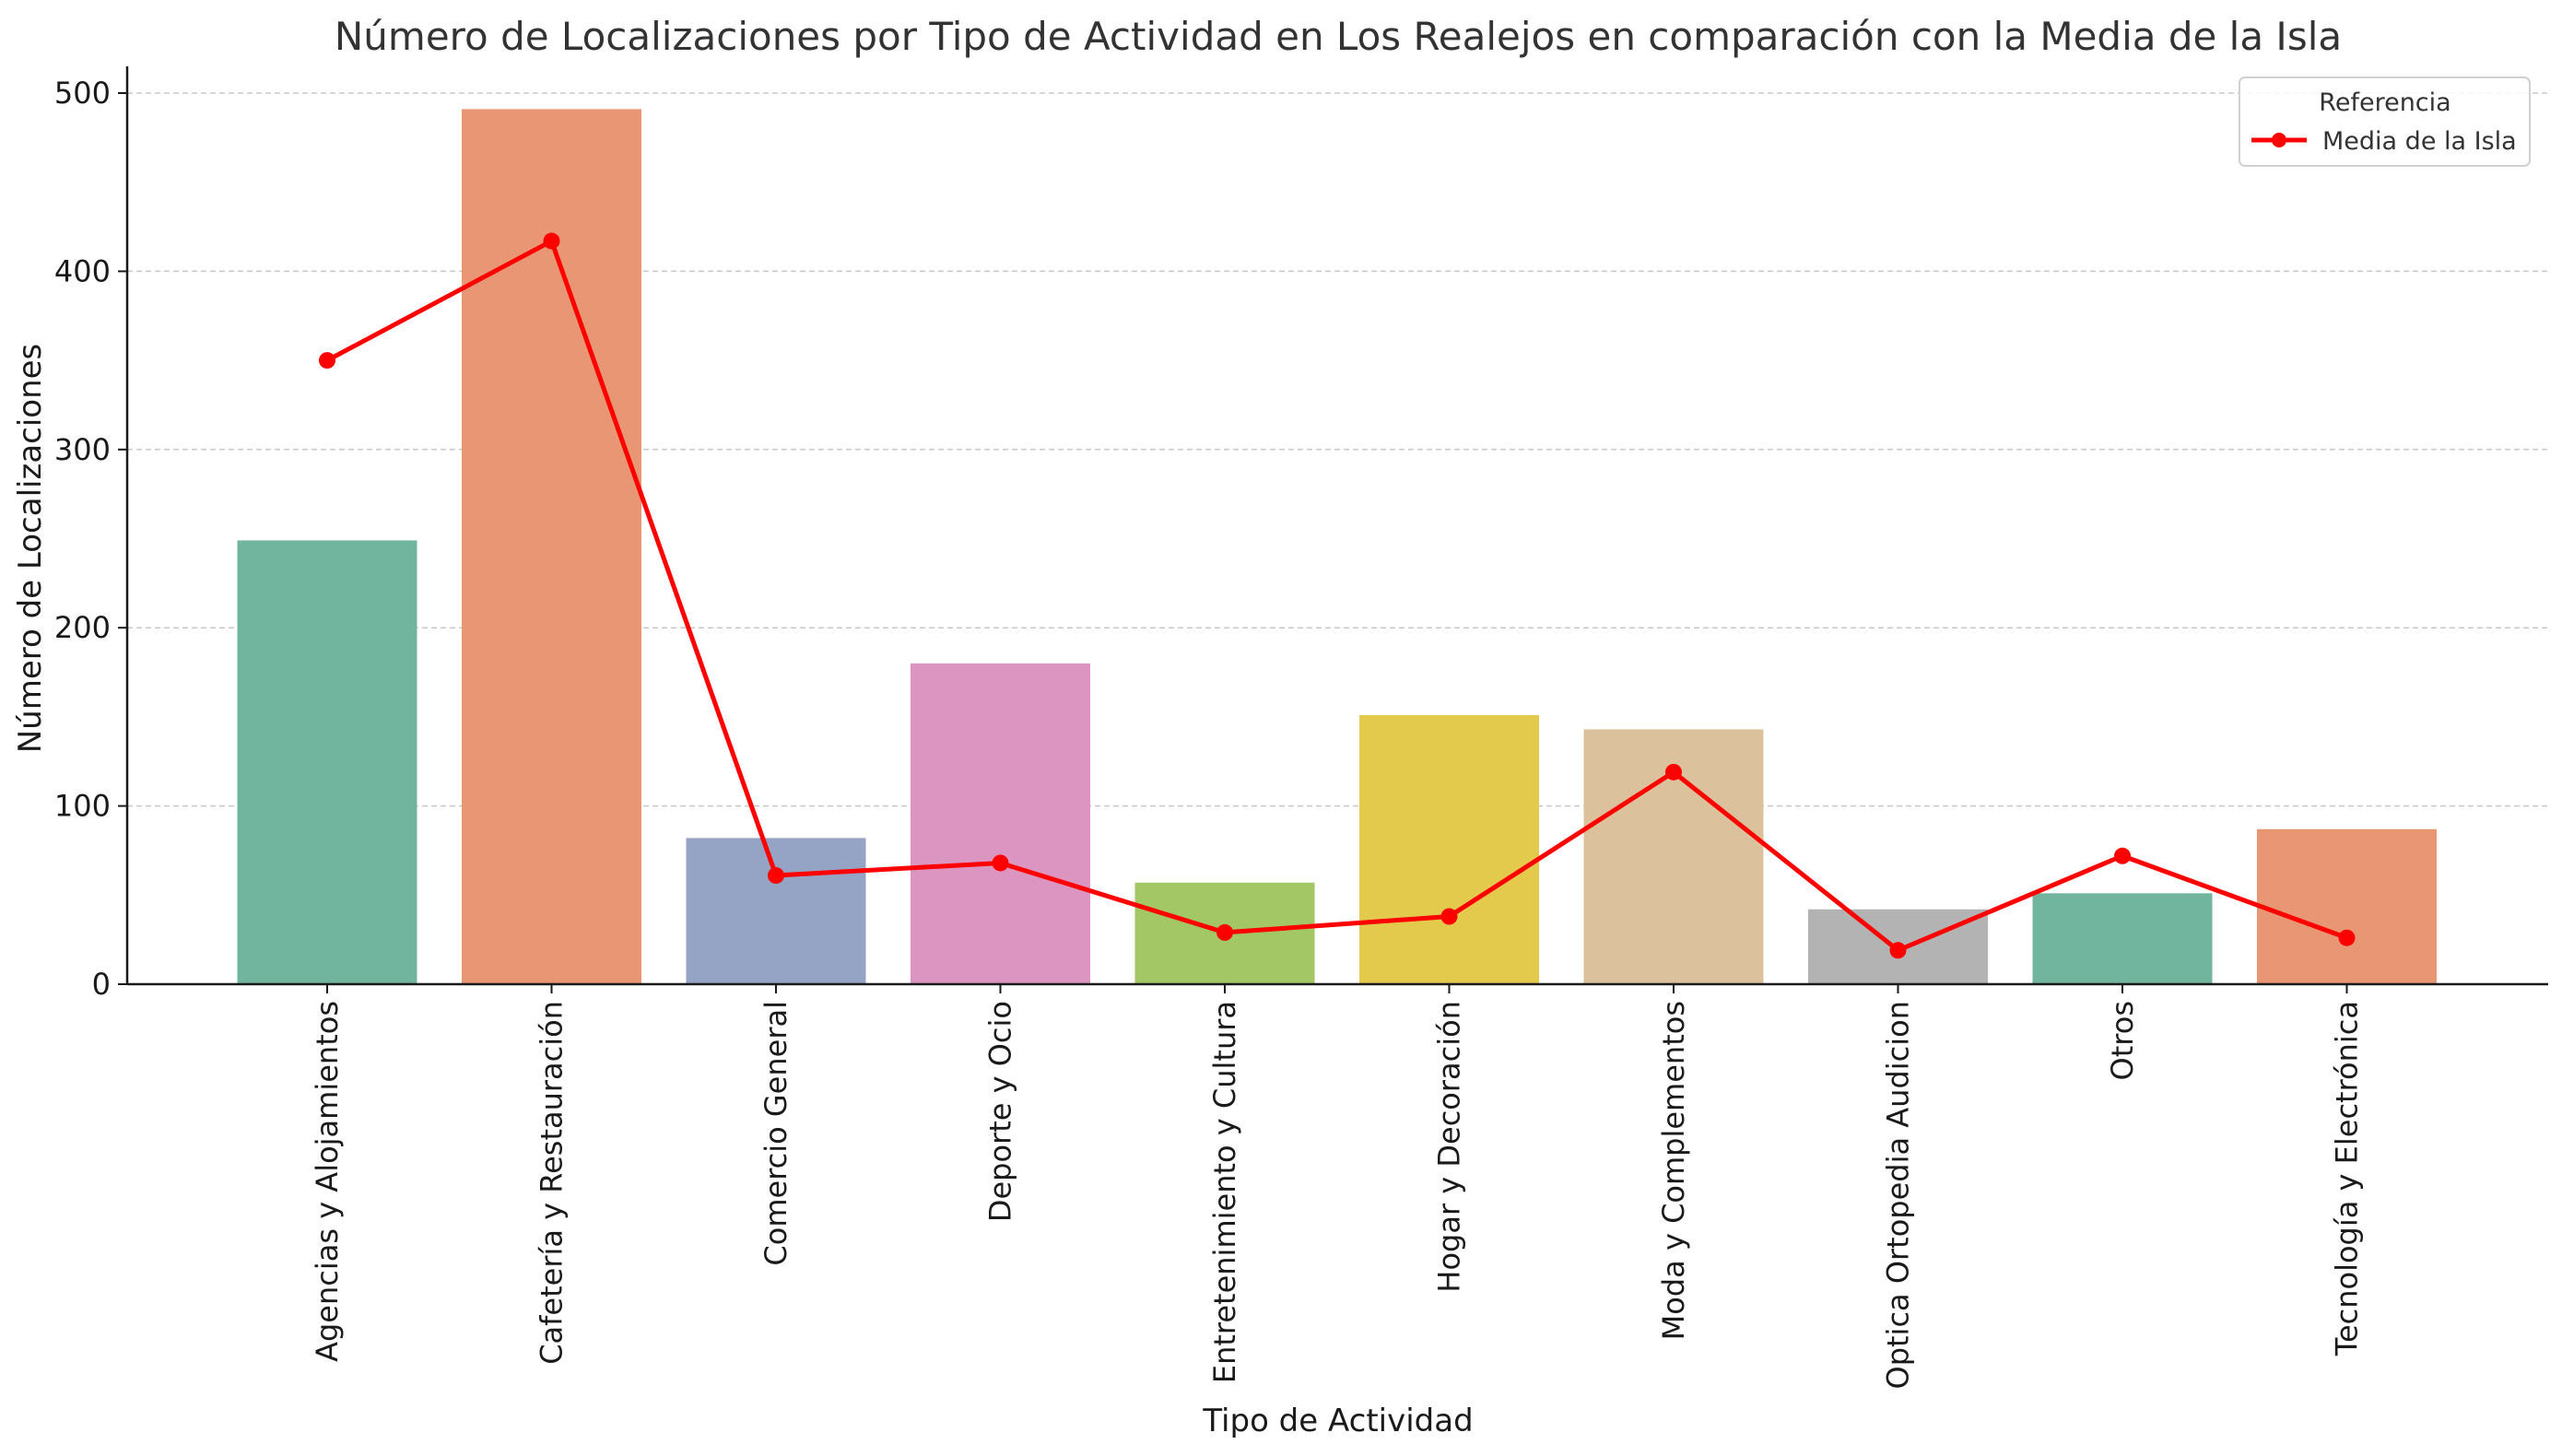  I want to click on x-tick-label: Cafetería y Restauración, so click(553, 1183).